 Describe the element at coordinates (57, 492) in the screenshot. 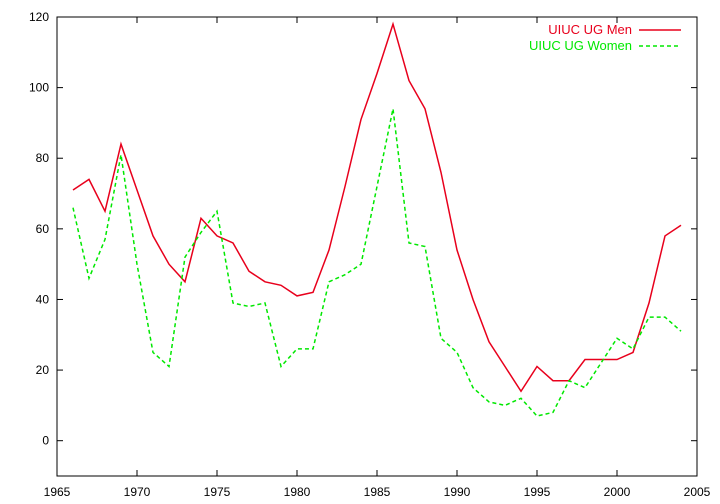

I see `x-tick-label: 1965` at that location.